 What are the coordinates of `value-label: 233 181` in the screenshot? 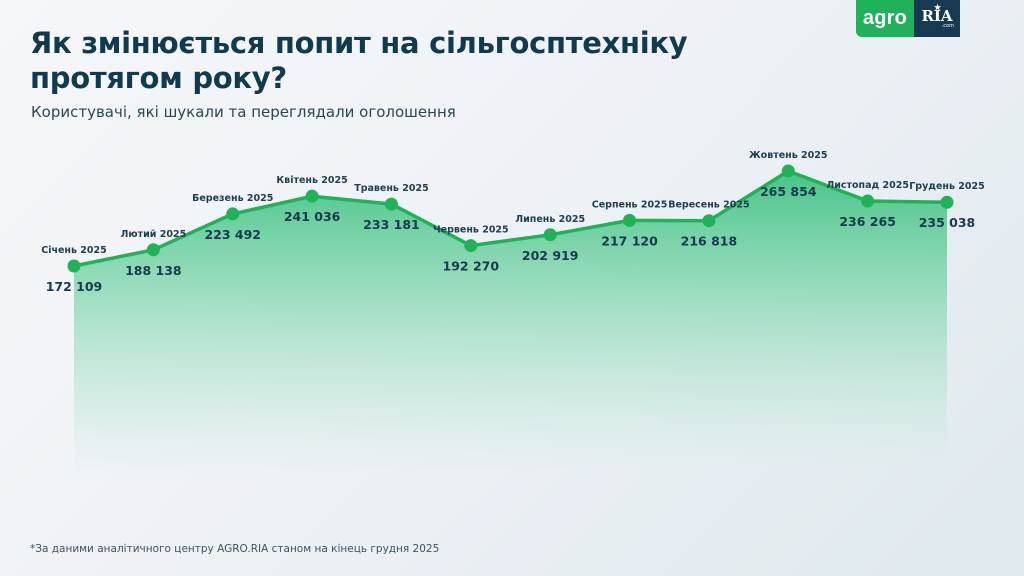 It's located at (391, 224).